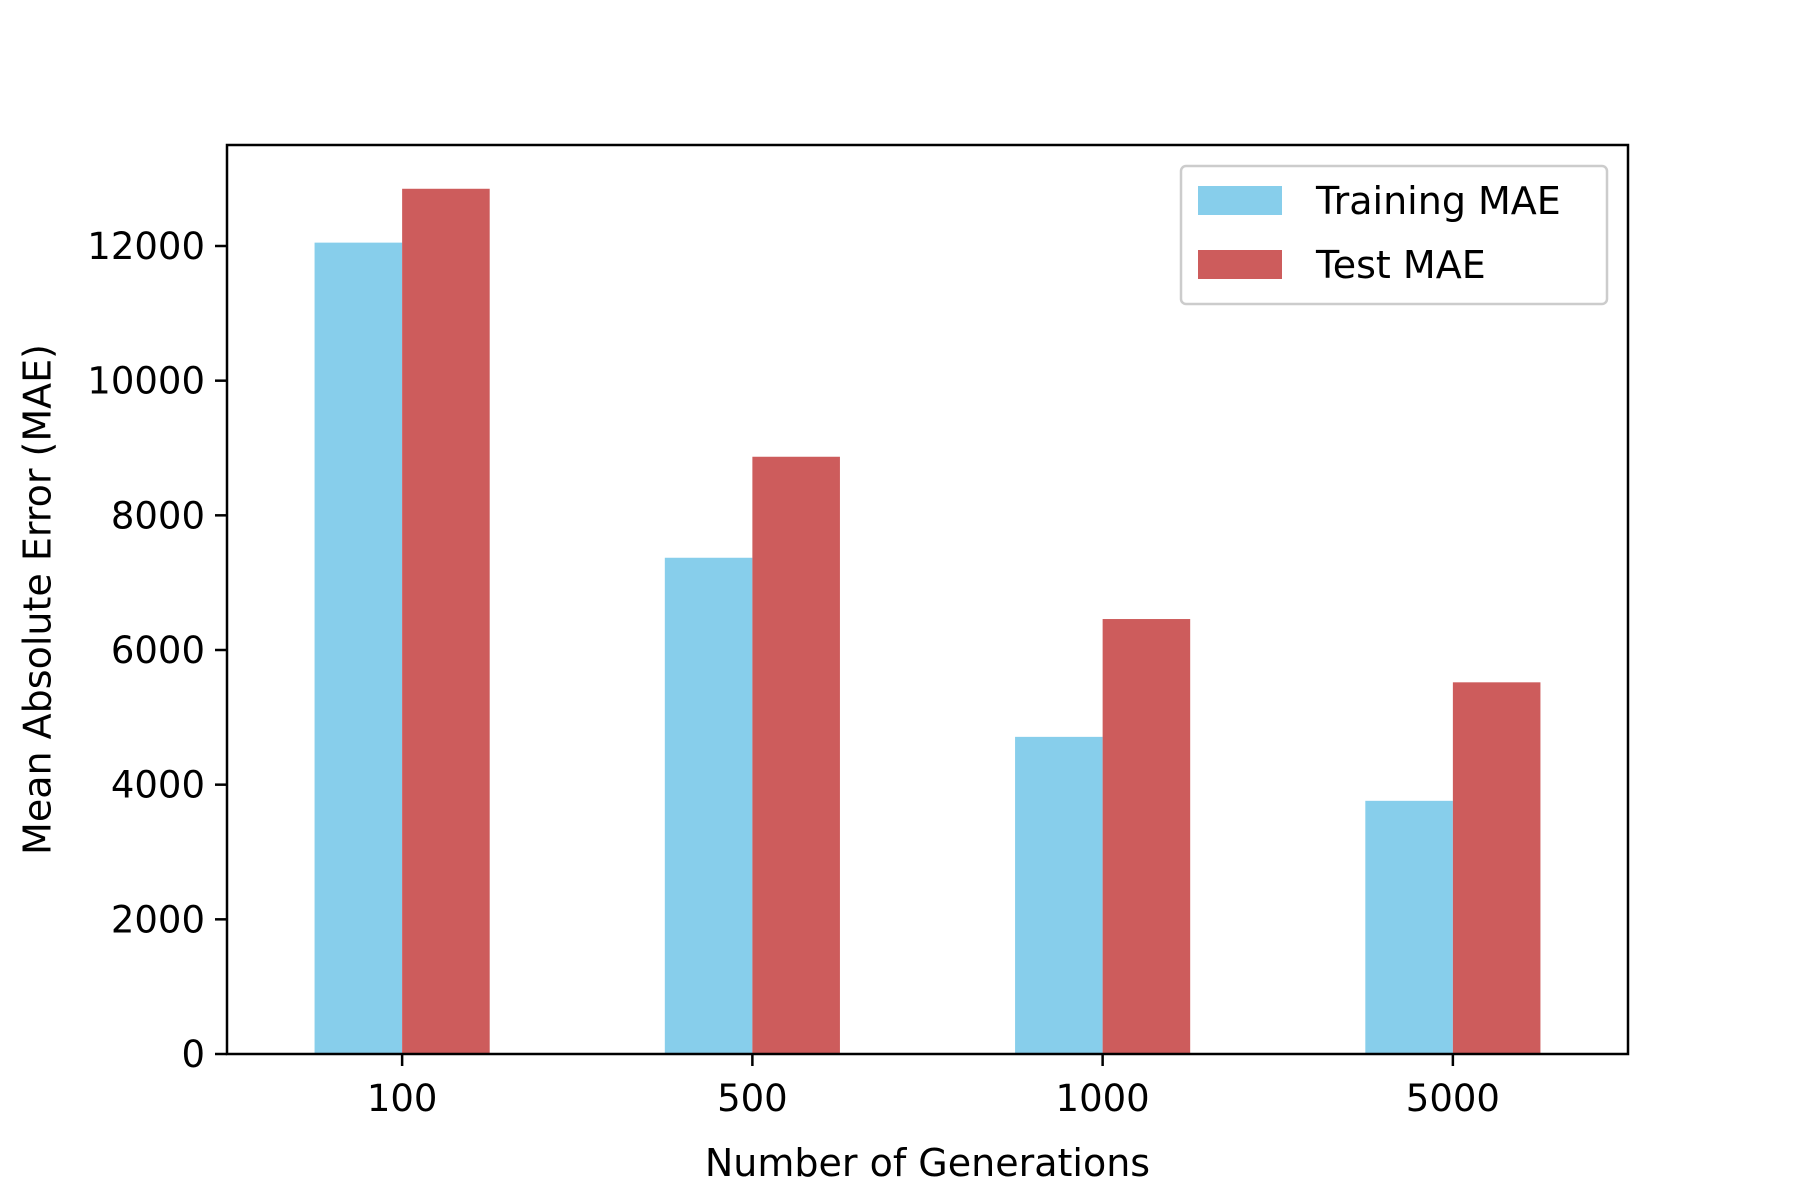 This screenshot has height=1200, width=1800. I want to click on y-tick-label-12000: 12000, so click(146, 246).